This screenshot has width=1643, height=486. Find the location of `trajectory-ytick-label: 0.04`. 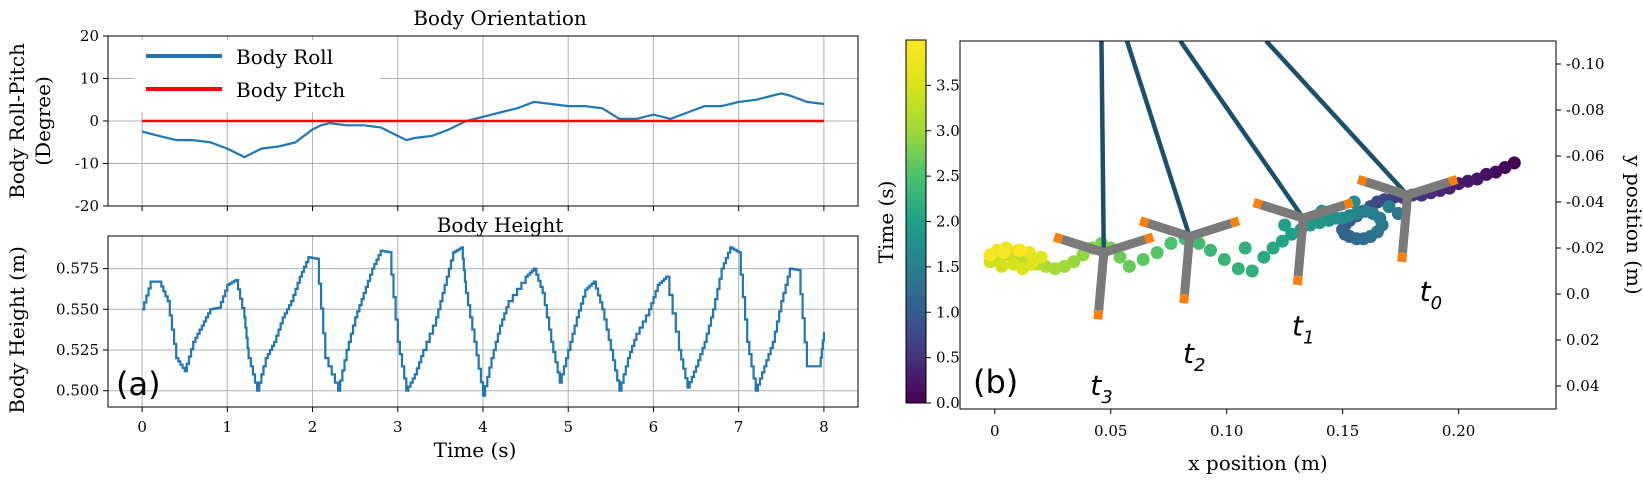

trajectory-ytick-label: 0.04 is located at coordinates (1582, 386).